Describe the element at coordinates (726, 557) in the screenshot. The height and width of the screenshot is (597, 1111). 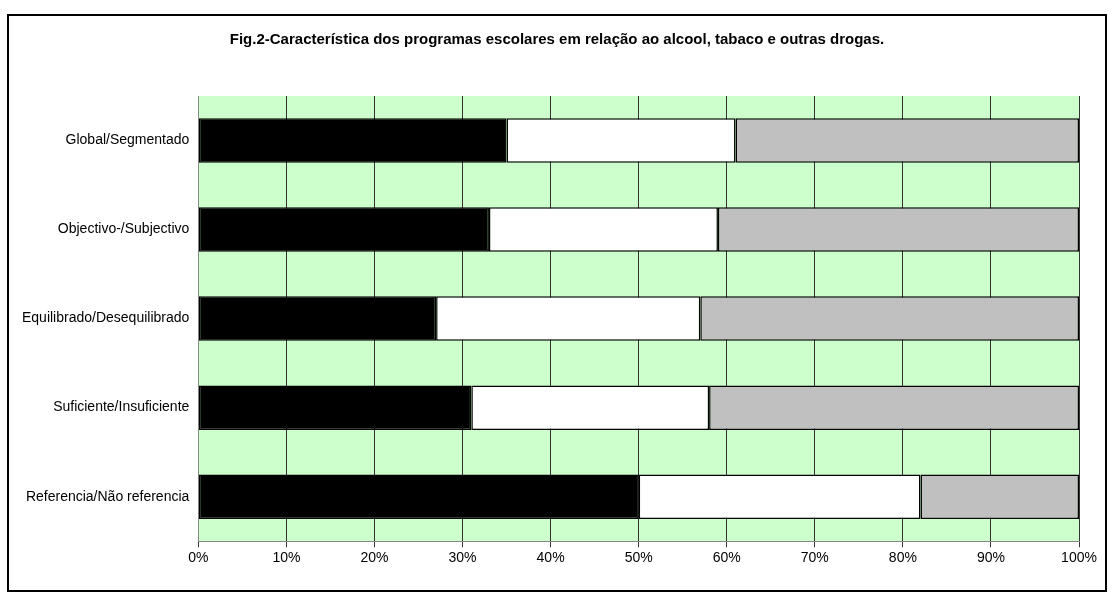
I see `x-tick-label: 60%` at that location.